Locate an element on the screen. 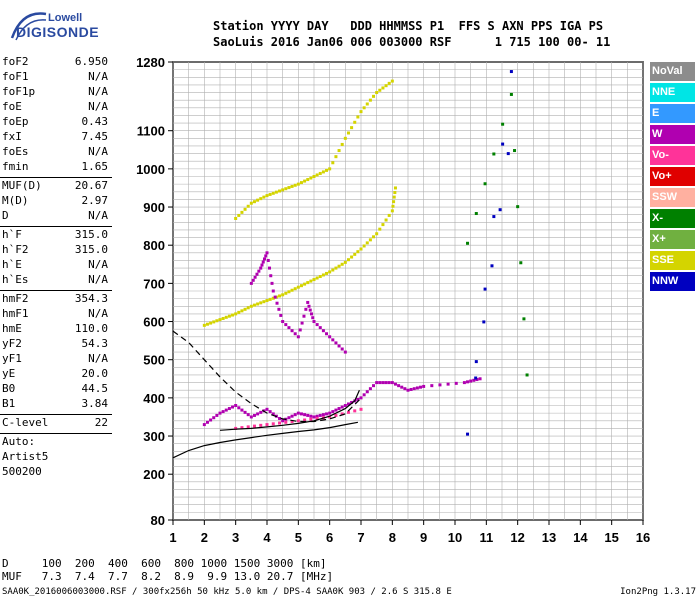 This screenshot has width=700, height=600. model-profile-line is located at coordinates (266, 376).